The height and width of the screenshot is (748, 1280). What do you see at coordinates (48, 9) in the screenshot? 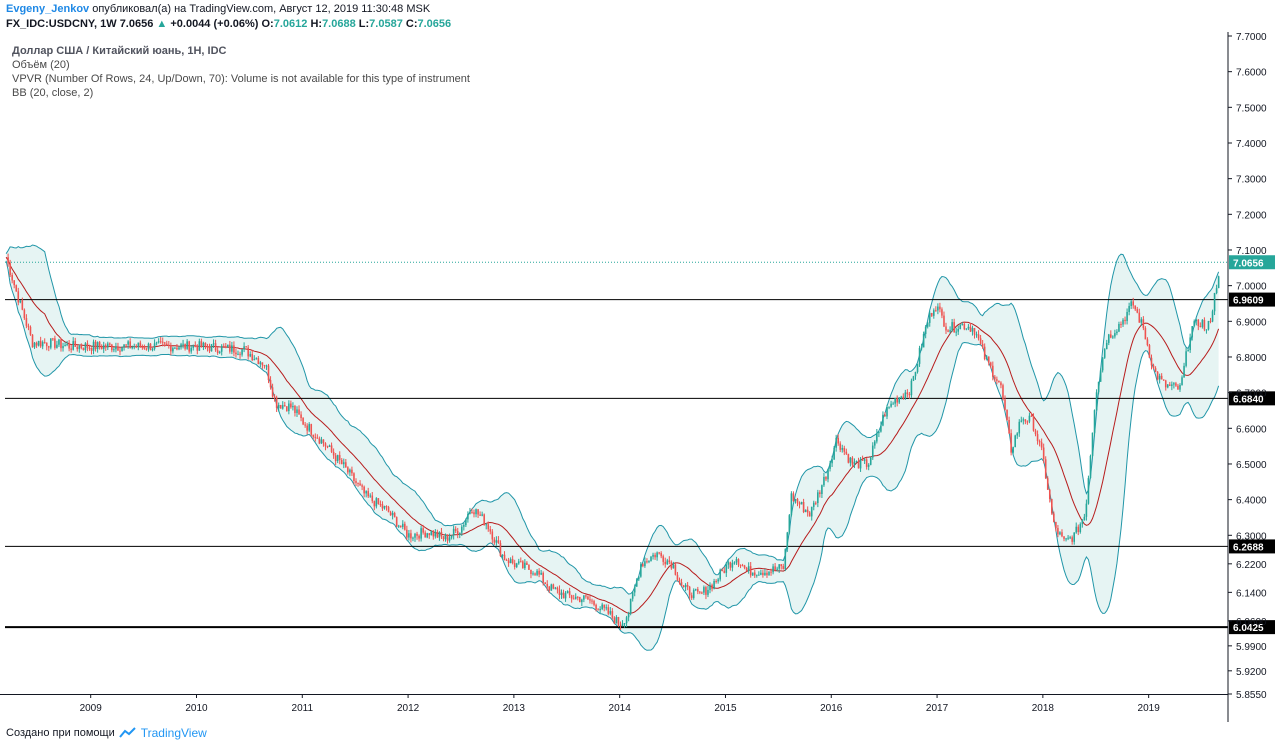
I see `author-link: Evgeny_Jenkov` at bounding box center [48, 9].